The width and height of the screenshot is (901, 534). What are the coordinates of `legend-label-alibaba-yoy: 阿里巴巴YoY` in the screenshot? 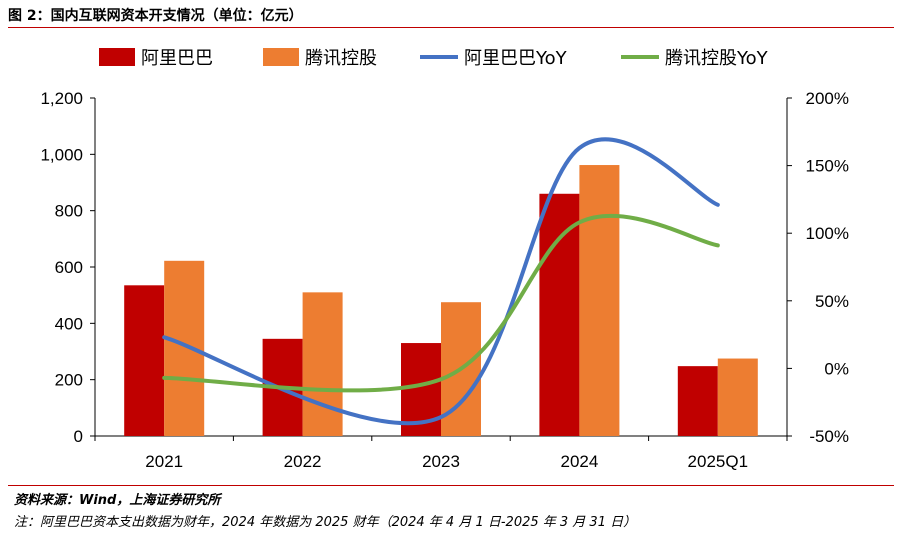 It's located at (516, 58).